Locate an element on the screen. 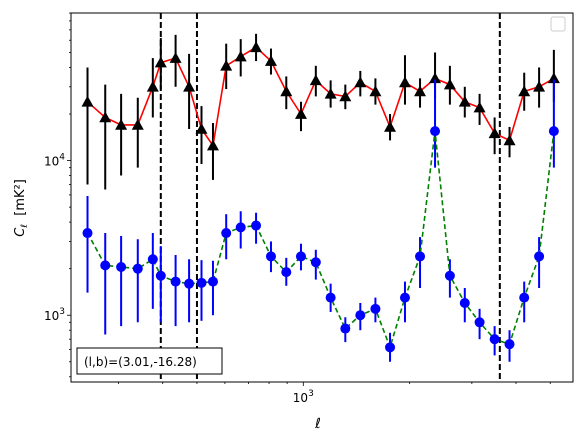 The height and width of the screenshot is (441, 580). legend-box is located at coordinates (558, 24).